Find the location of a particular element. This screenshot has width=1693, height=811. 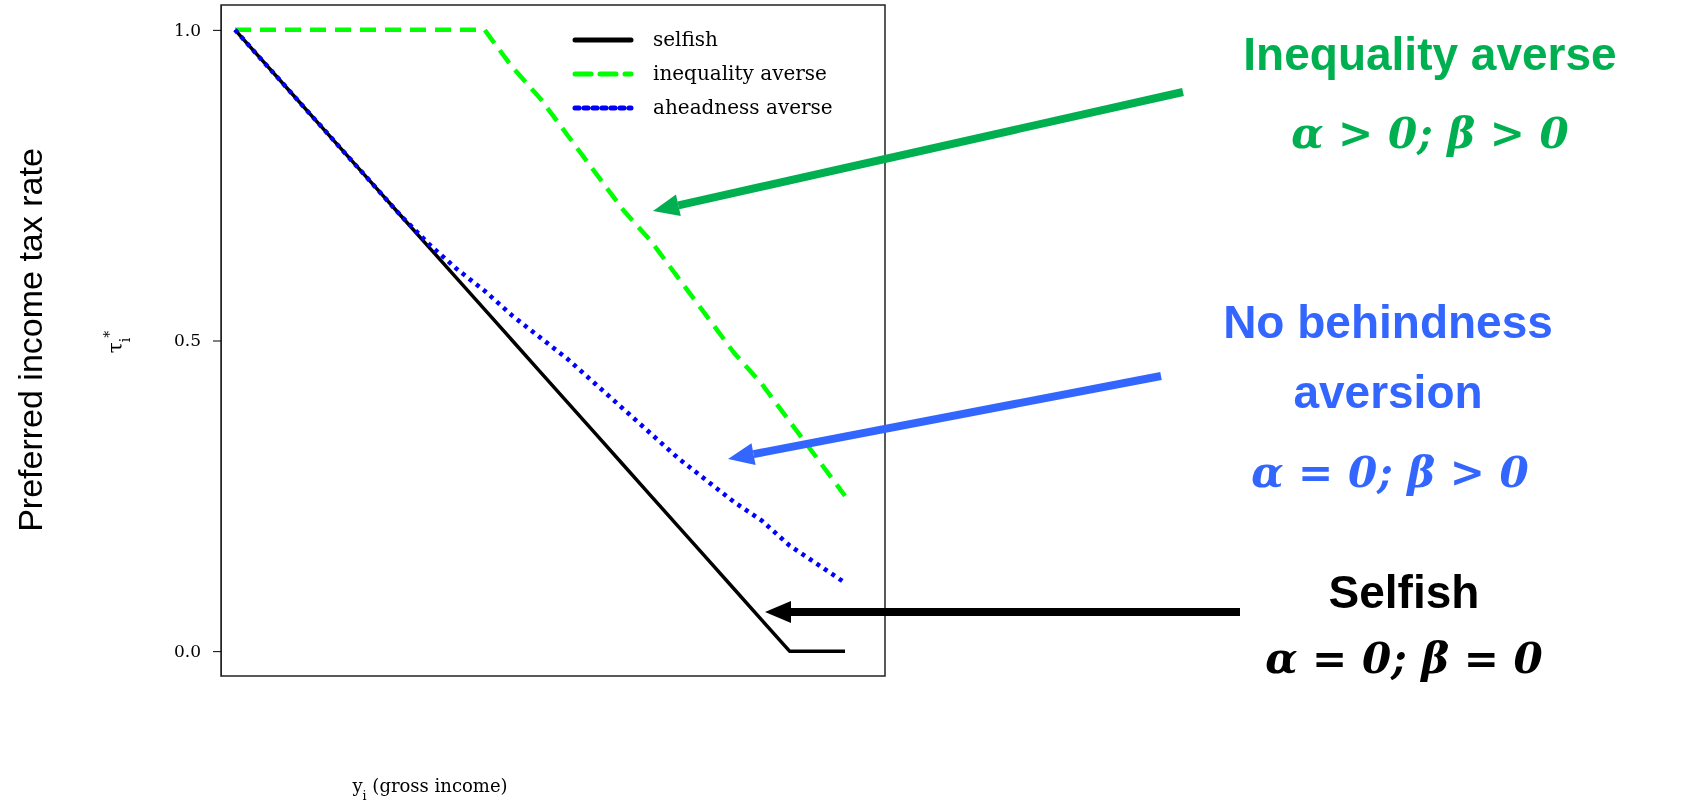

y-tick-label: 0.0 is located at coordinates (187, 651).